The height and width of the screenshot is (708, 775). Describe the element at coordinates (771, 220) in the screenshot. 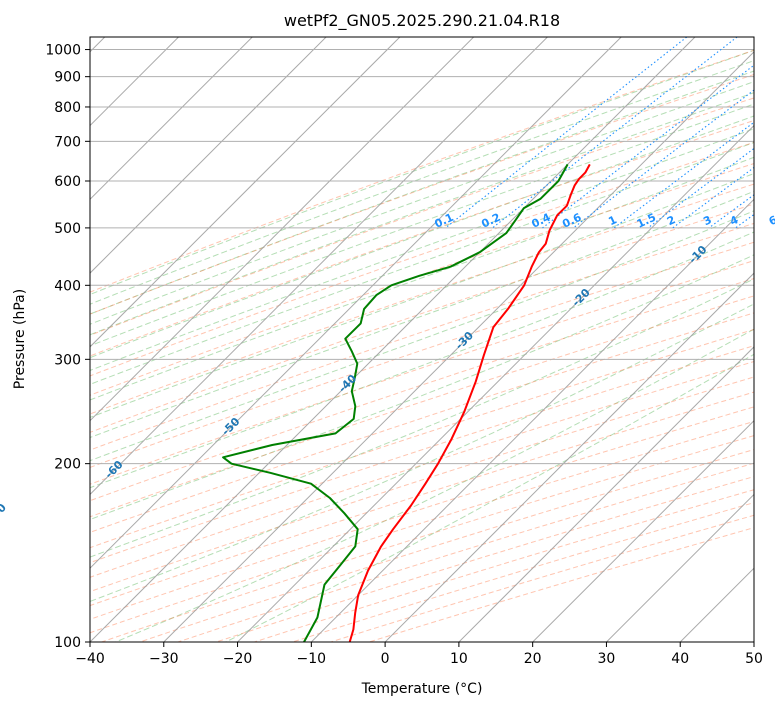

I see `mixing-ratio-label: 6` at that location.